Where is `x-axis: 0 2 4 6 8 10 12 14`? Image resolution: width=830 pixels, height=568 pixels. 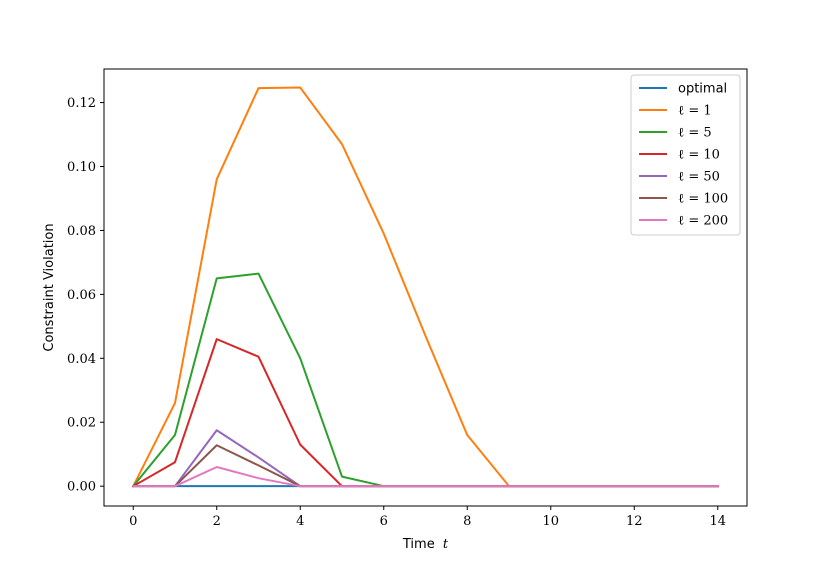 x-axis: 0 2 4 6 8 10 12 14 is located at coordinates (427, 517).